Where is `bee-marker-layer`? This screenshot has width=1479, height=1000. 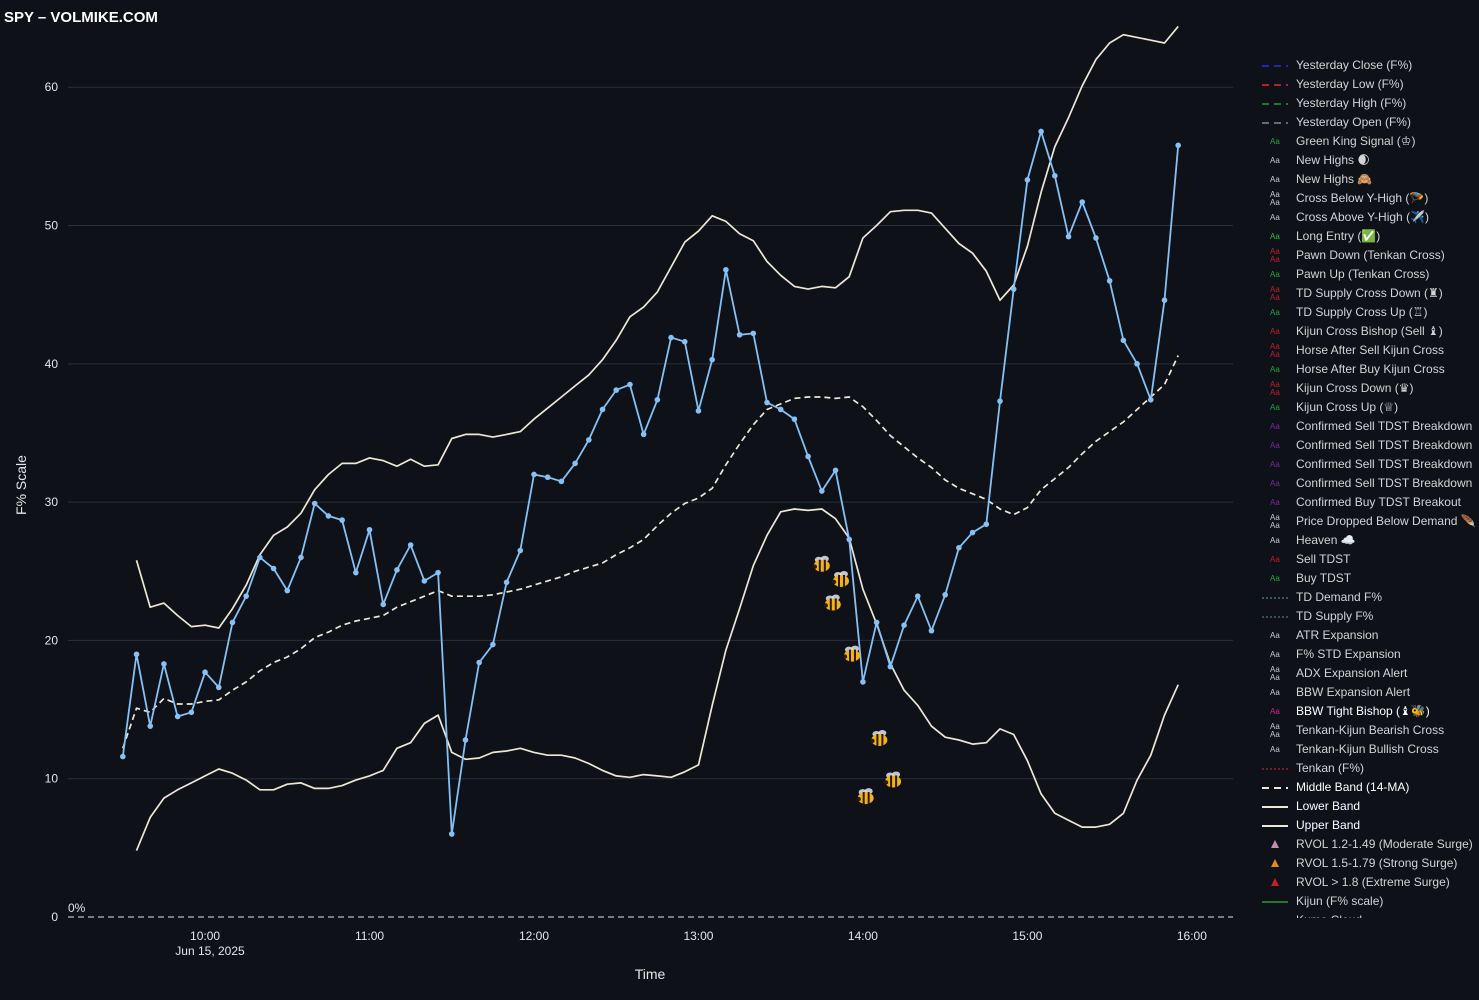
bee-marker-layer is located at coordinates (857, 680).